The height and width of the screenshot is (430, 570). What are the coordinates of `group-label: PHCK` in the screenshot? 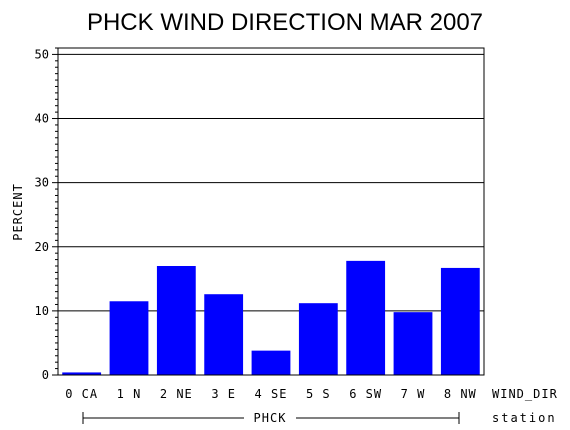 It's located at (270, 418).